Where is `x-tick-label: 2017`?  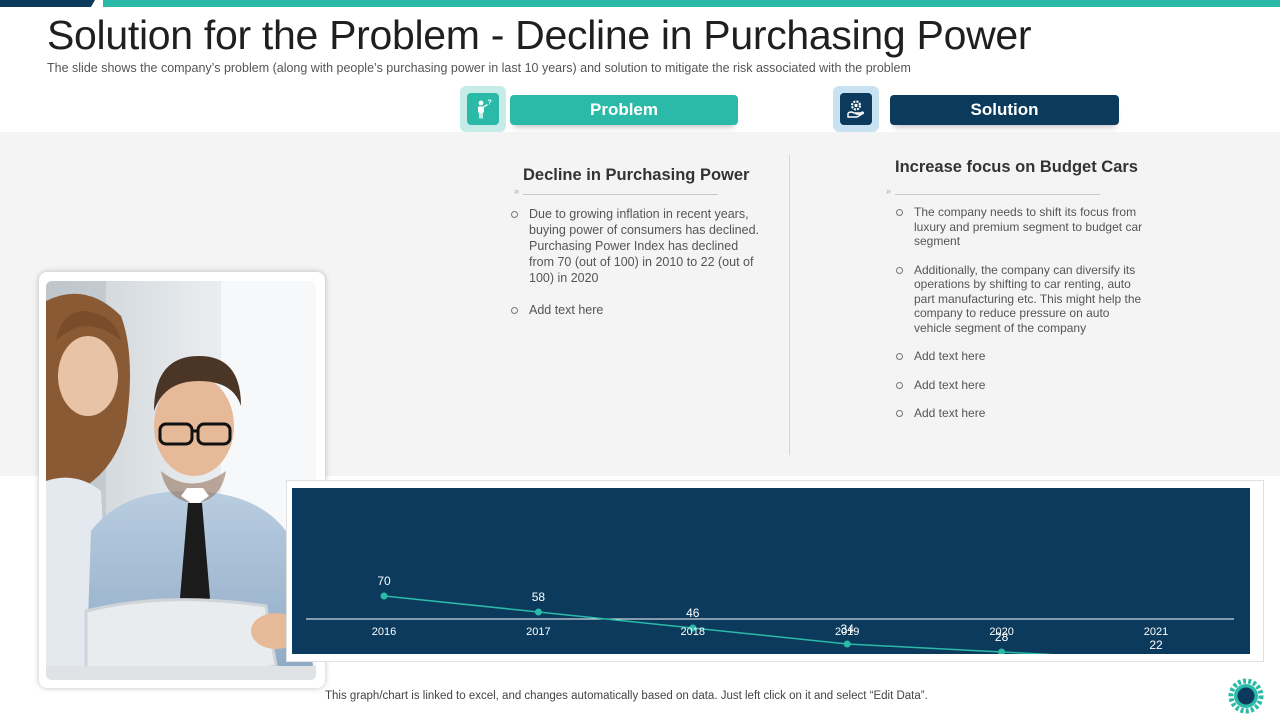
x-tick-label: 2017 is located at coordinates (538, 632).